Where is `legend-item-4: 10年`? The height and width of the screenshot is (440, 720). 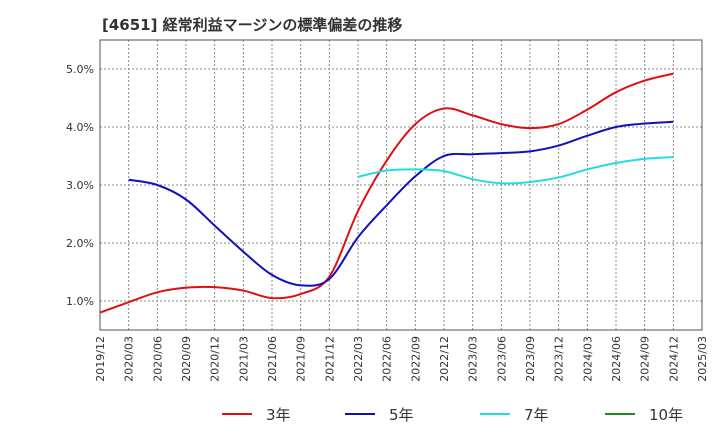 legend-item-4: 10年 is located at coordinates (644, 414).